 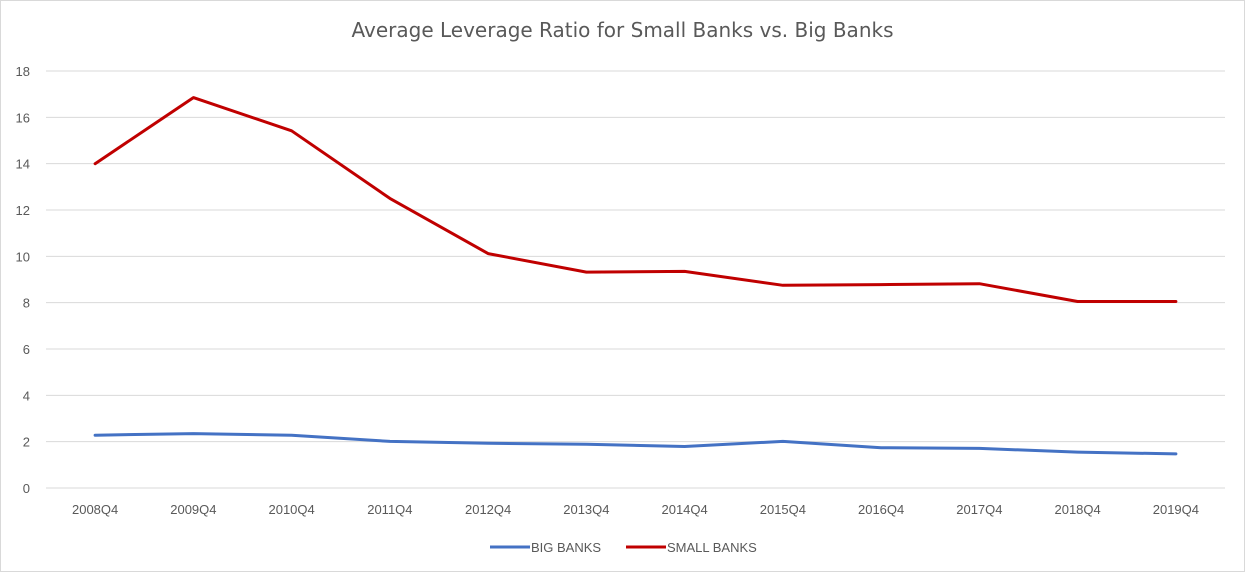 What do you see at coordinates (23, 164) in the screenshot?
I see `y-tick-label: 14` at bounding box center [23, 164].